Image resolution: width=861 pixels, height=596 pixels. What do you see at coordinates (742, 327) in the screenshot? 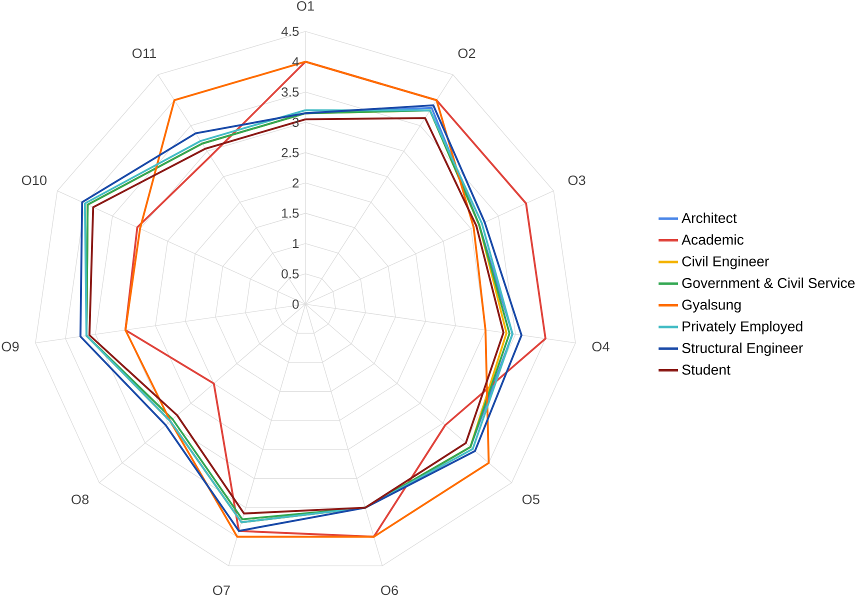
I see `legend-label: Privately Employed` at bounding box center [742, 327].